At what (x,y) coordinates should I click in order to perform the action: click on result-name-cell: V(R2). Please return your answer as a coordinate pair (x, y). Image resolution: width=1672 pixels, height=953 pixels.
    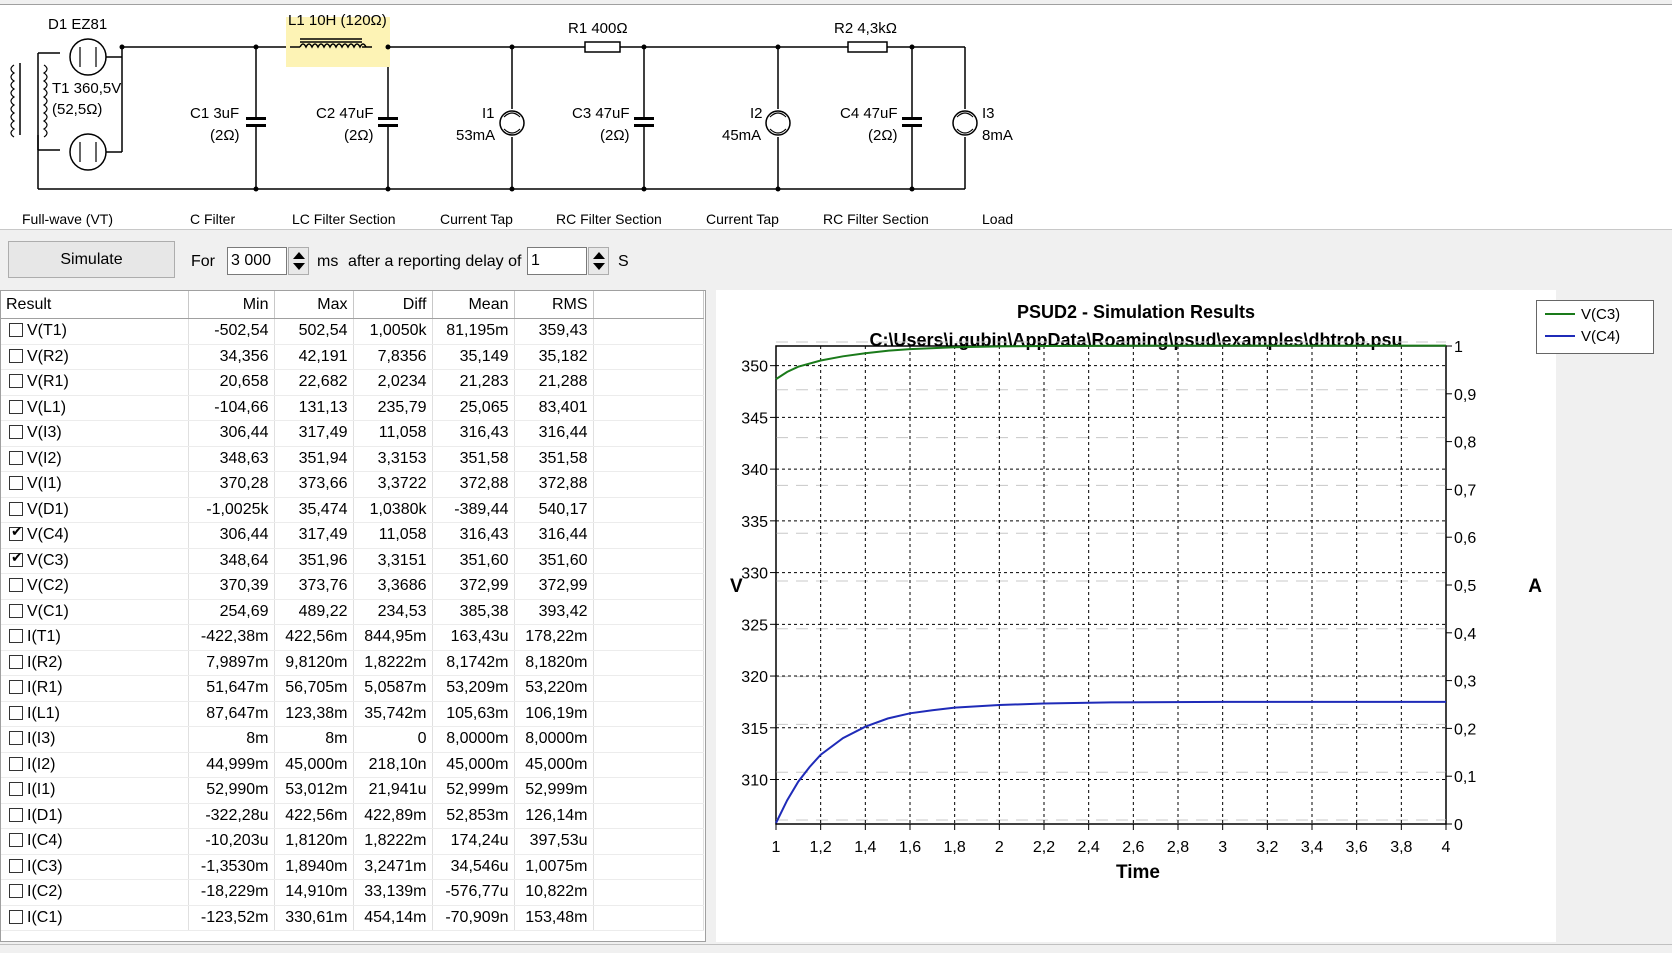
    Looking at the image, I should click on (95, 357).